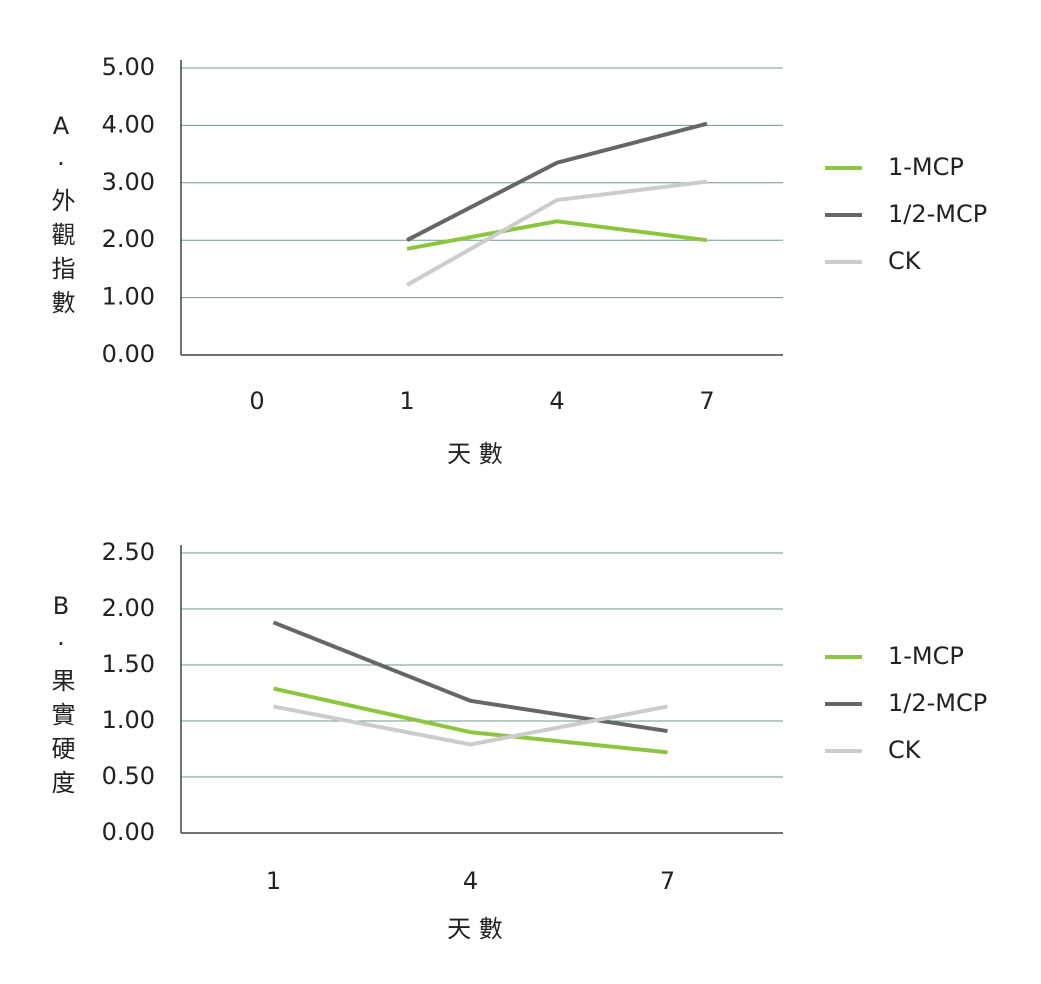 This screenshot has width=1041, height=984. Describe the element at coordinates (61, 698) in the screenshot. I see `y-axis-label: B·果實硬度` at that location.